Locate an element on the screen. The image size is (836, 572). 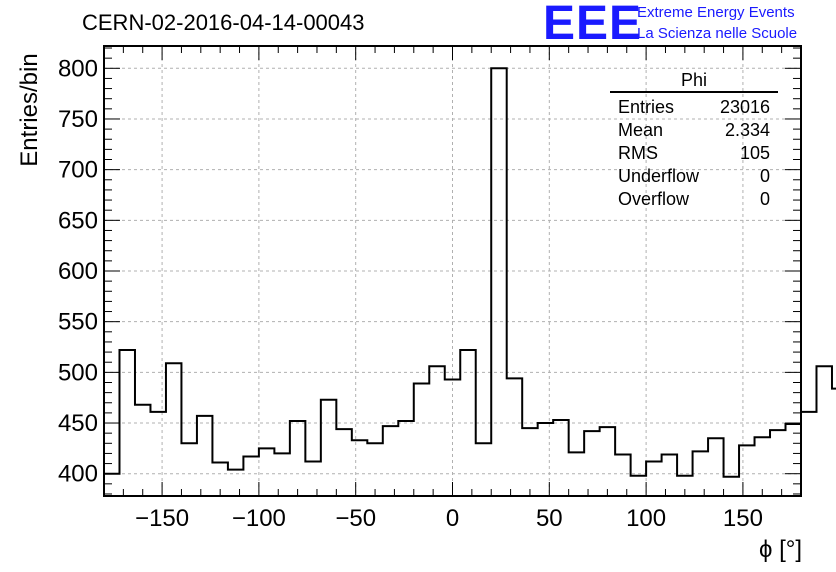
stats-value: 2.334 is located at coordinates (747, 130).